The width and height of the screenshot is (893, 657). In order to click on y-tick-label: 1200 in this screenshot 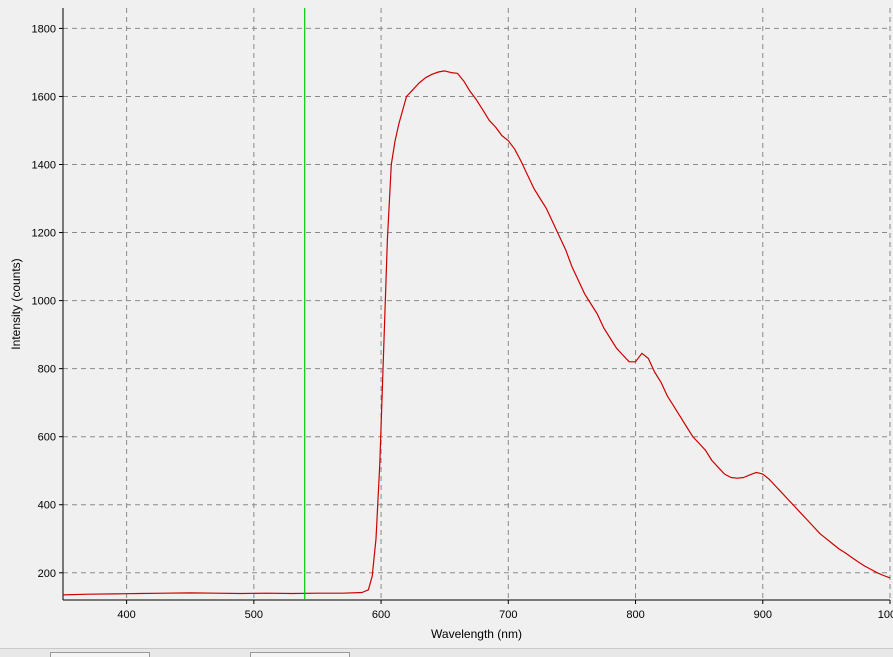, I will do `click(44, 234)`.